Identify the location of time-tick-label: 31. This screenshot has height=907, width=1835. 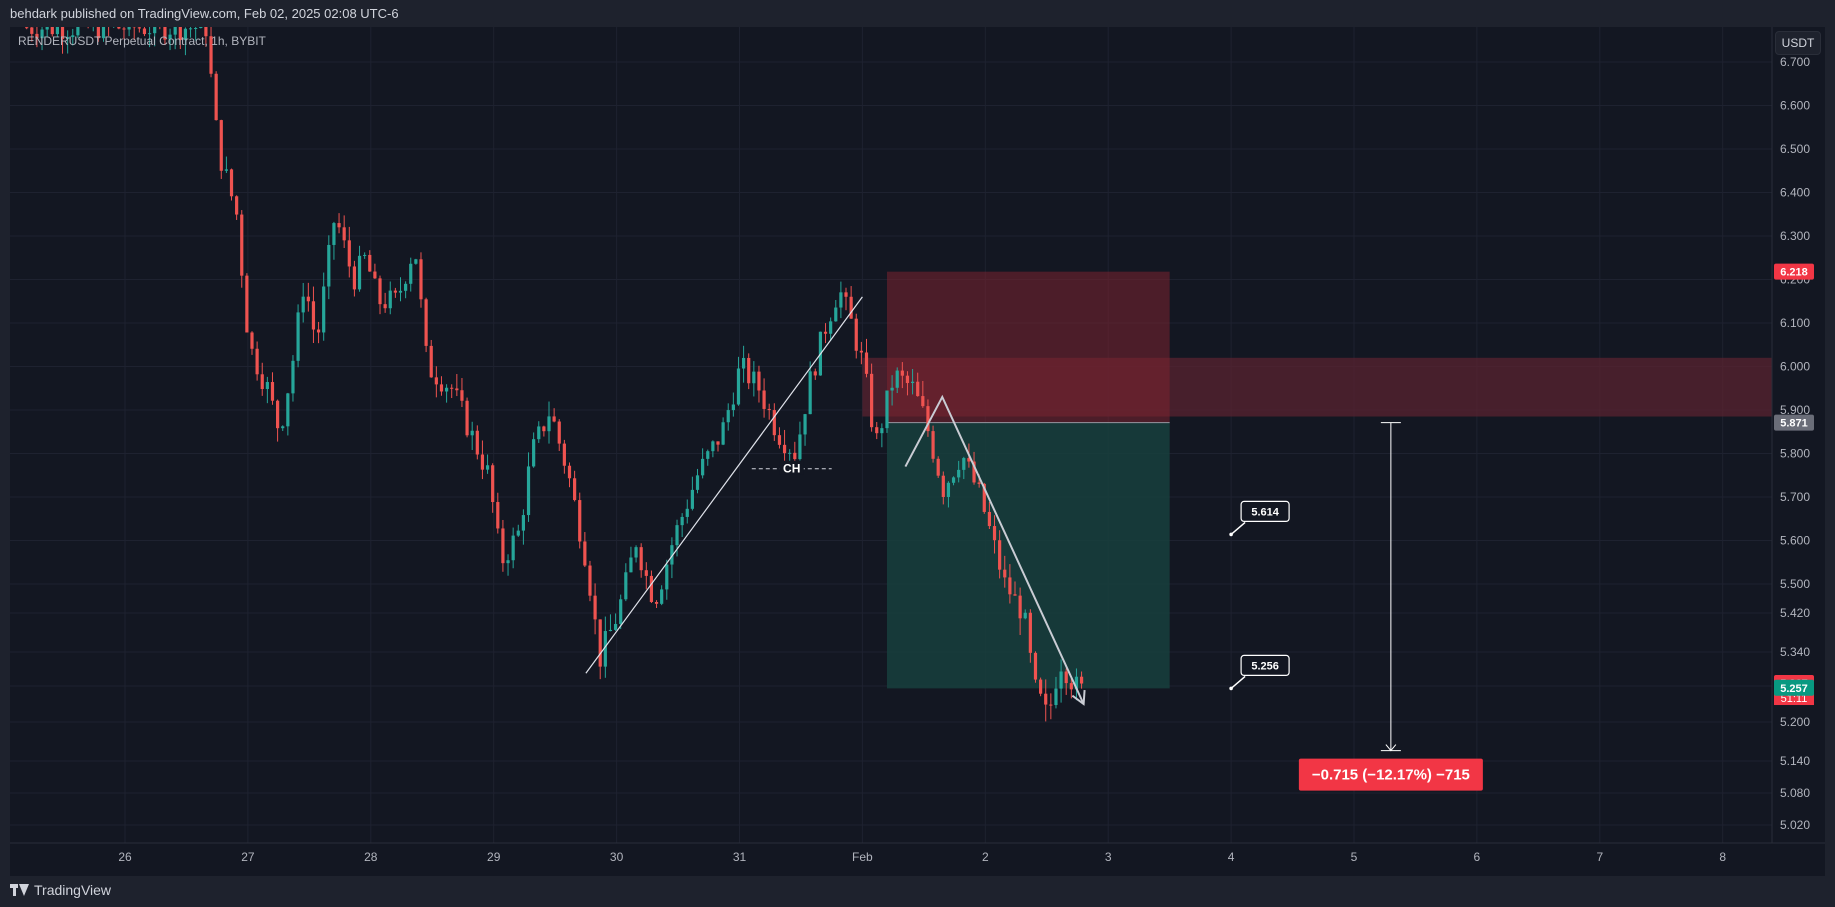
(740, 857).